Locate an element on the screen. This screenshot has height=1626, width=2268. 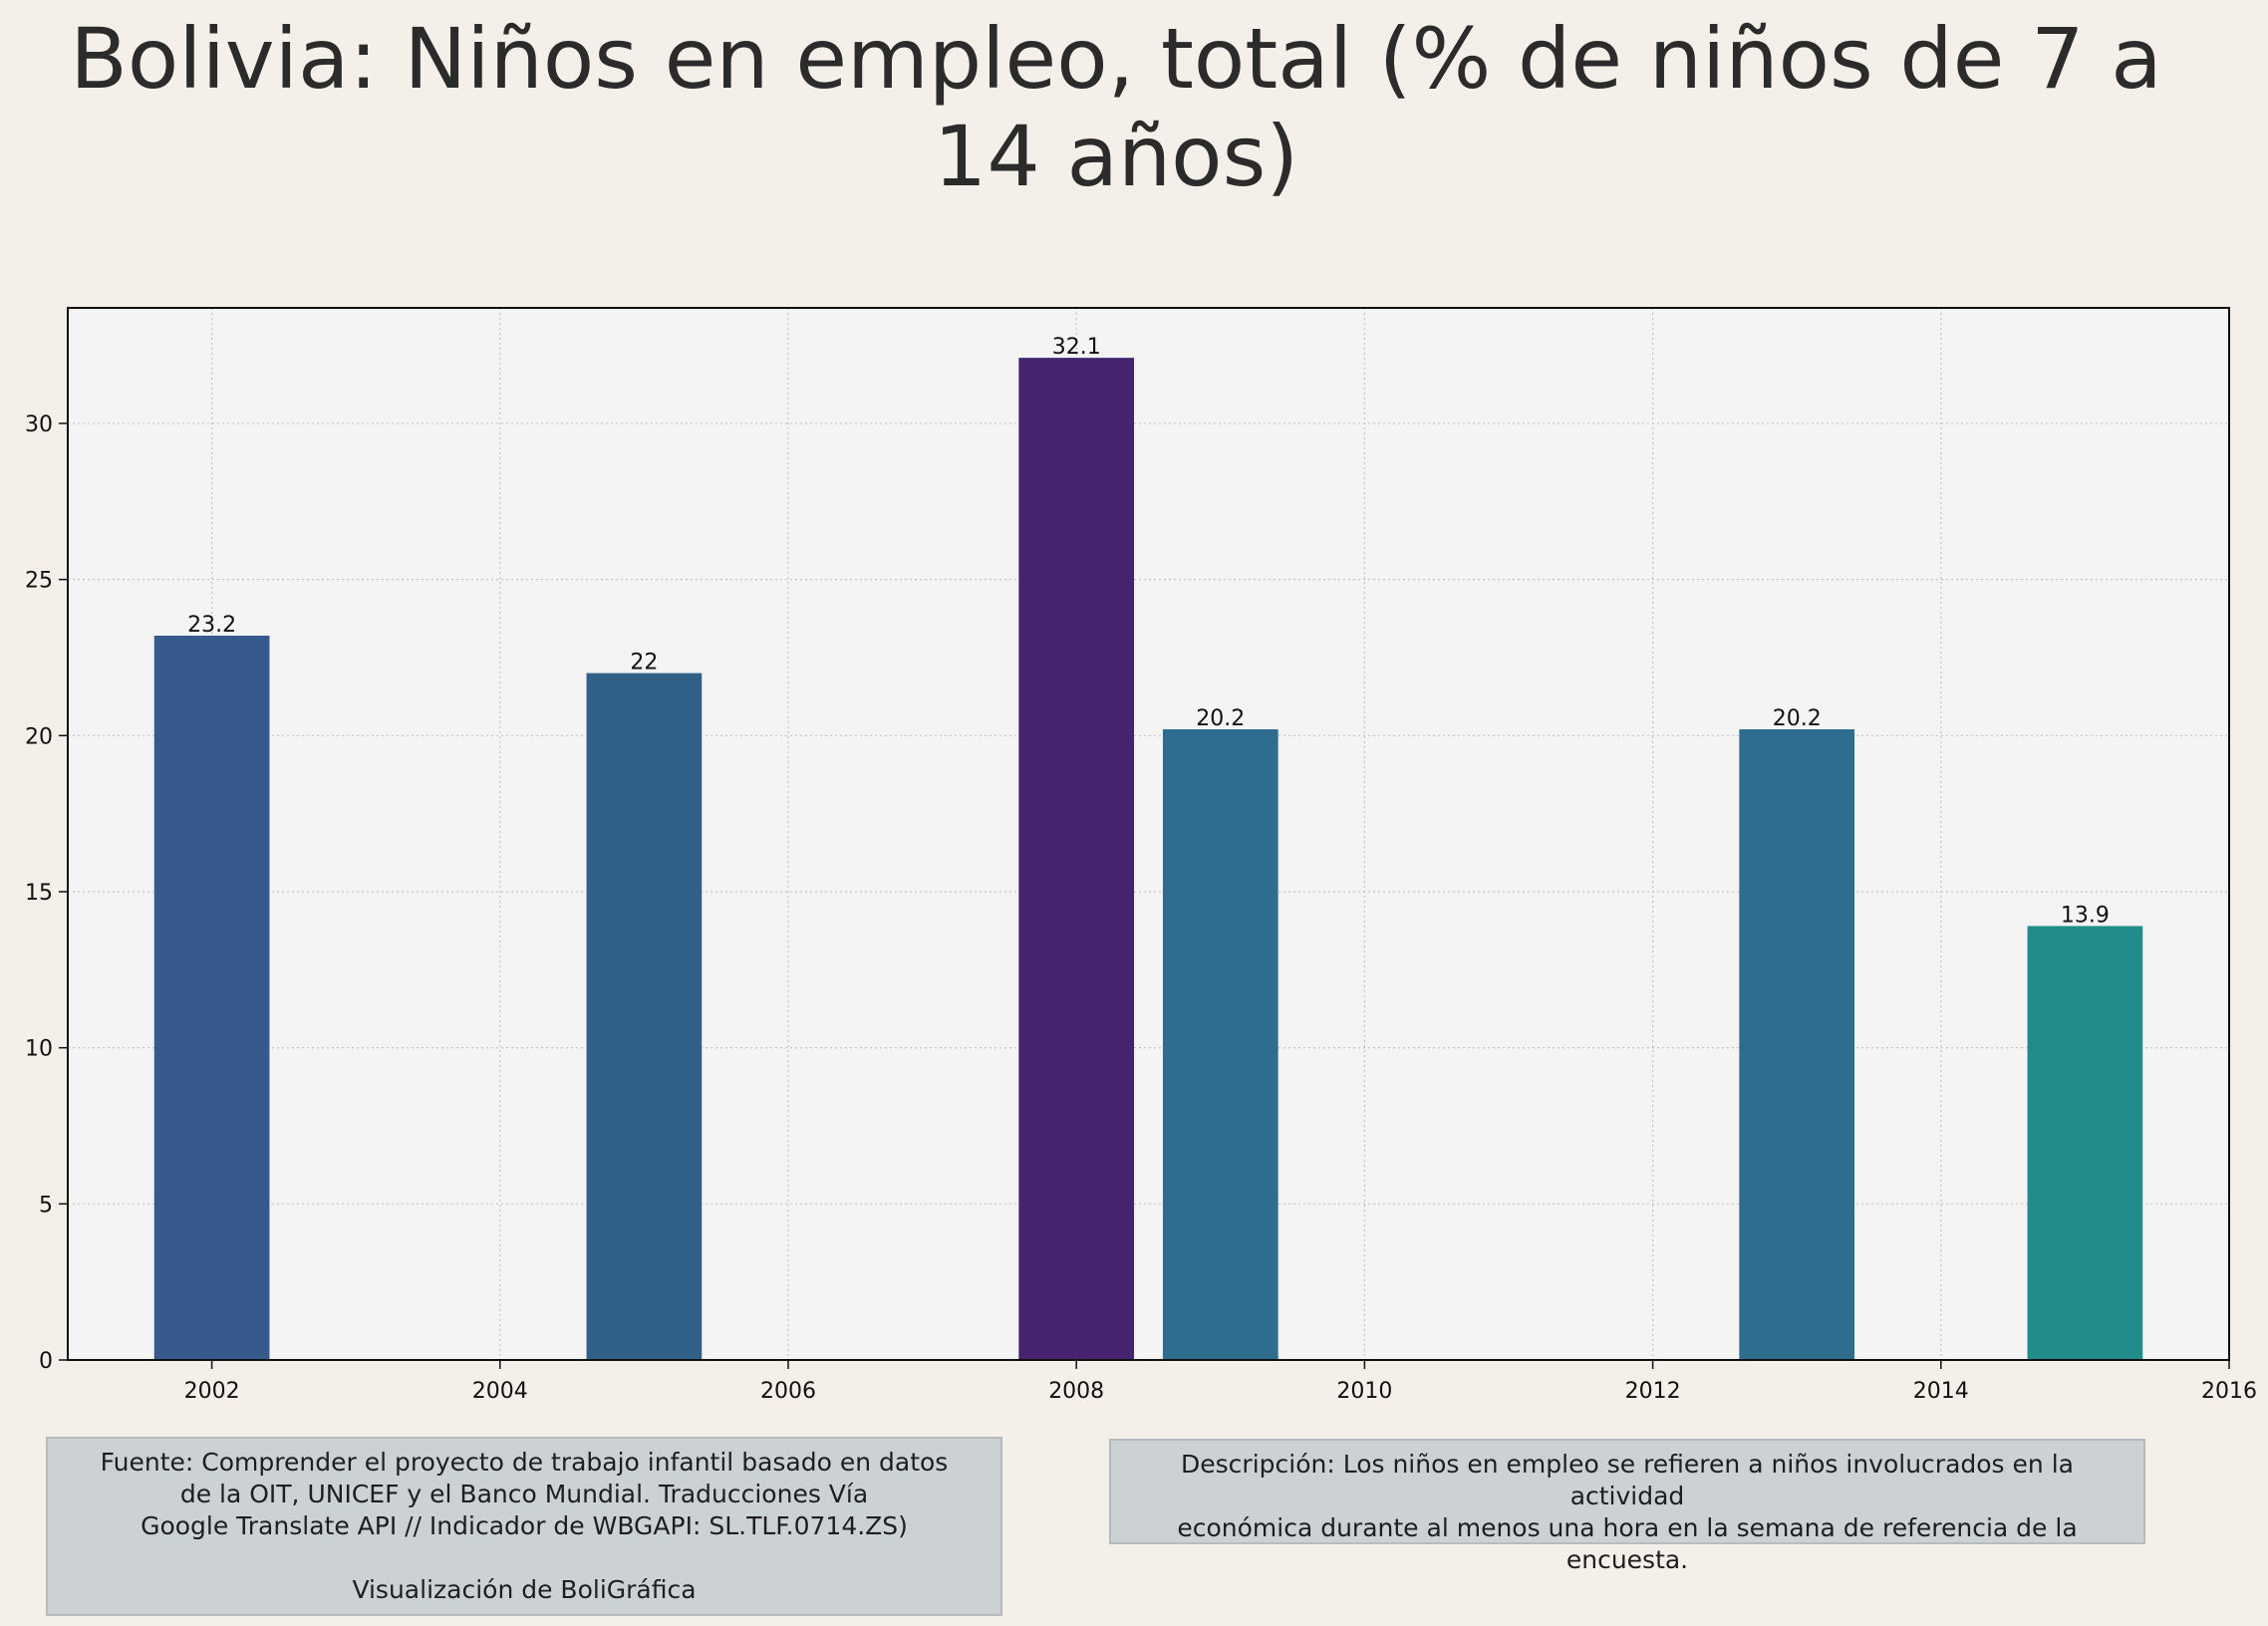
y-tick-label: 30 is located at coordinates (39, 424).